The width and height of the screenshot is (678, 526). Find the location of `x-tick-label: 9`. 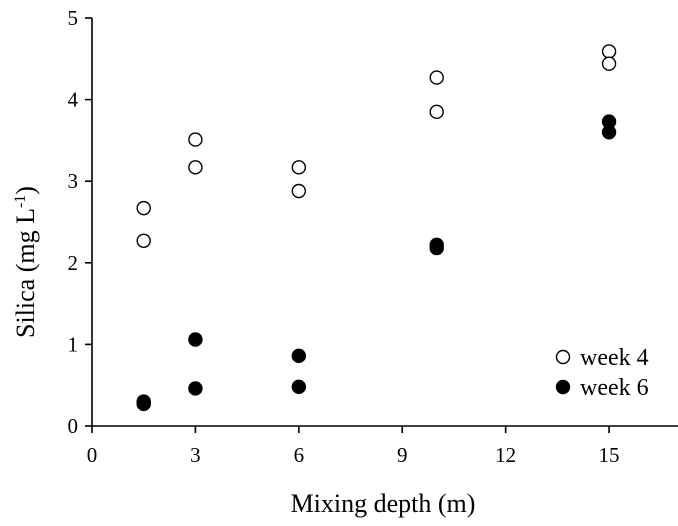

x-tick-label: 9 is located at coordinates (402, 455).